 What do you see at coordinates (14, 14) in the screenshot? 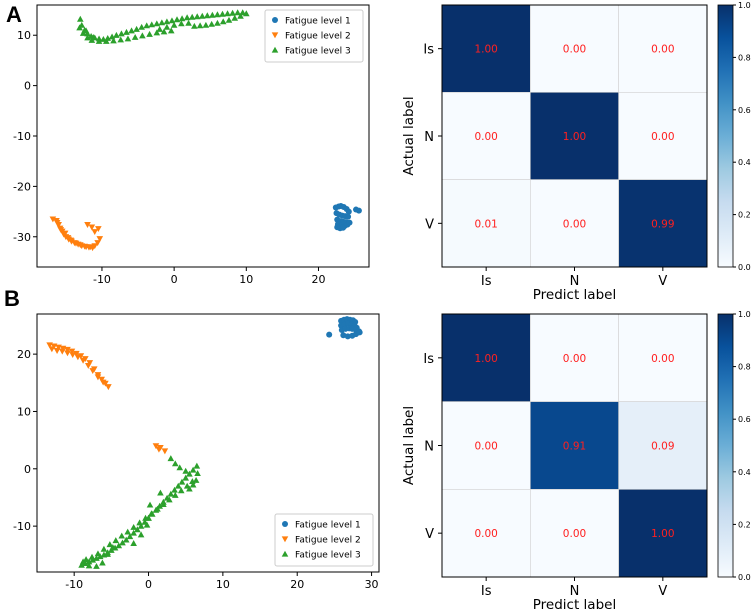
I see `panel-letter-a: A` at bounding box center [14, 14].